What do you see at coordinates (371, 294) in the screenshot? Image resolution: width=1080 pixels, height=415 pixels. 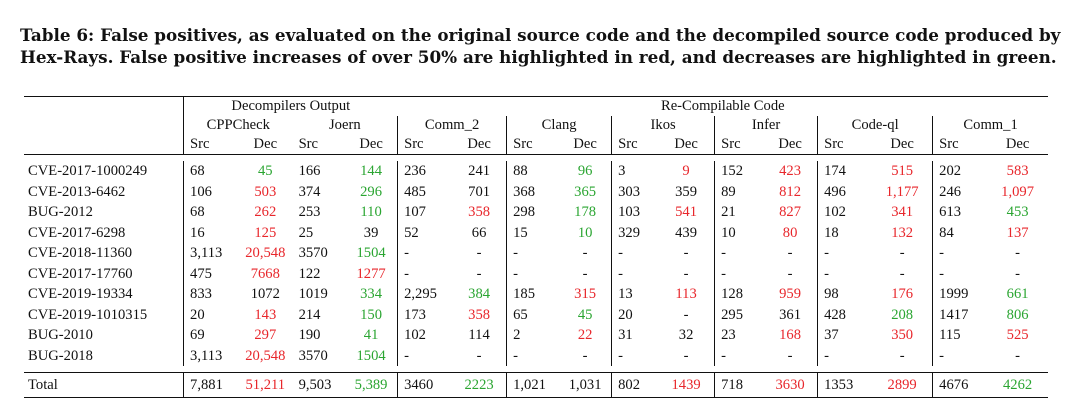 I see `dec-cell: 334` at bounding box center [371, 294].